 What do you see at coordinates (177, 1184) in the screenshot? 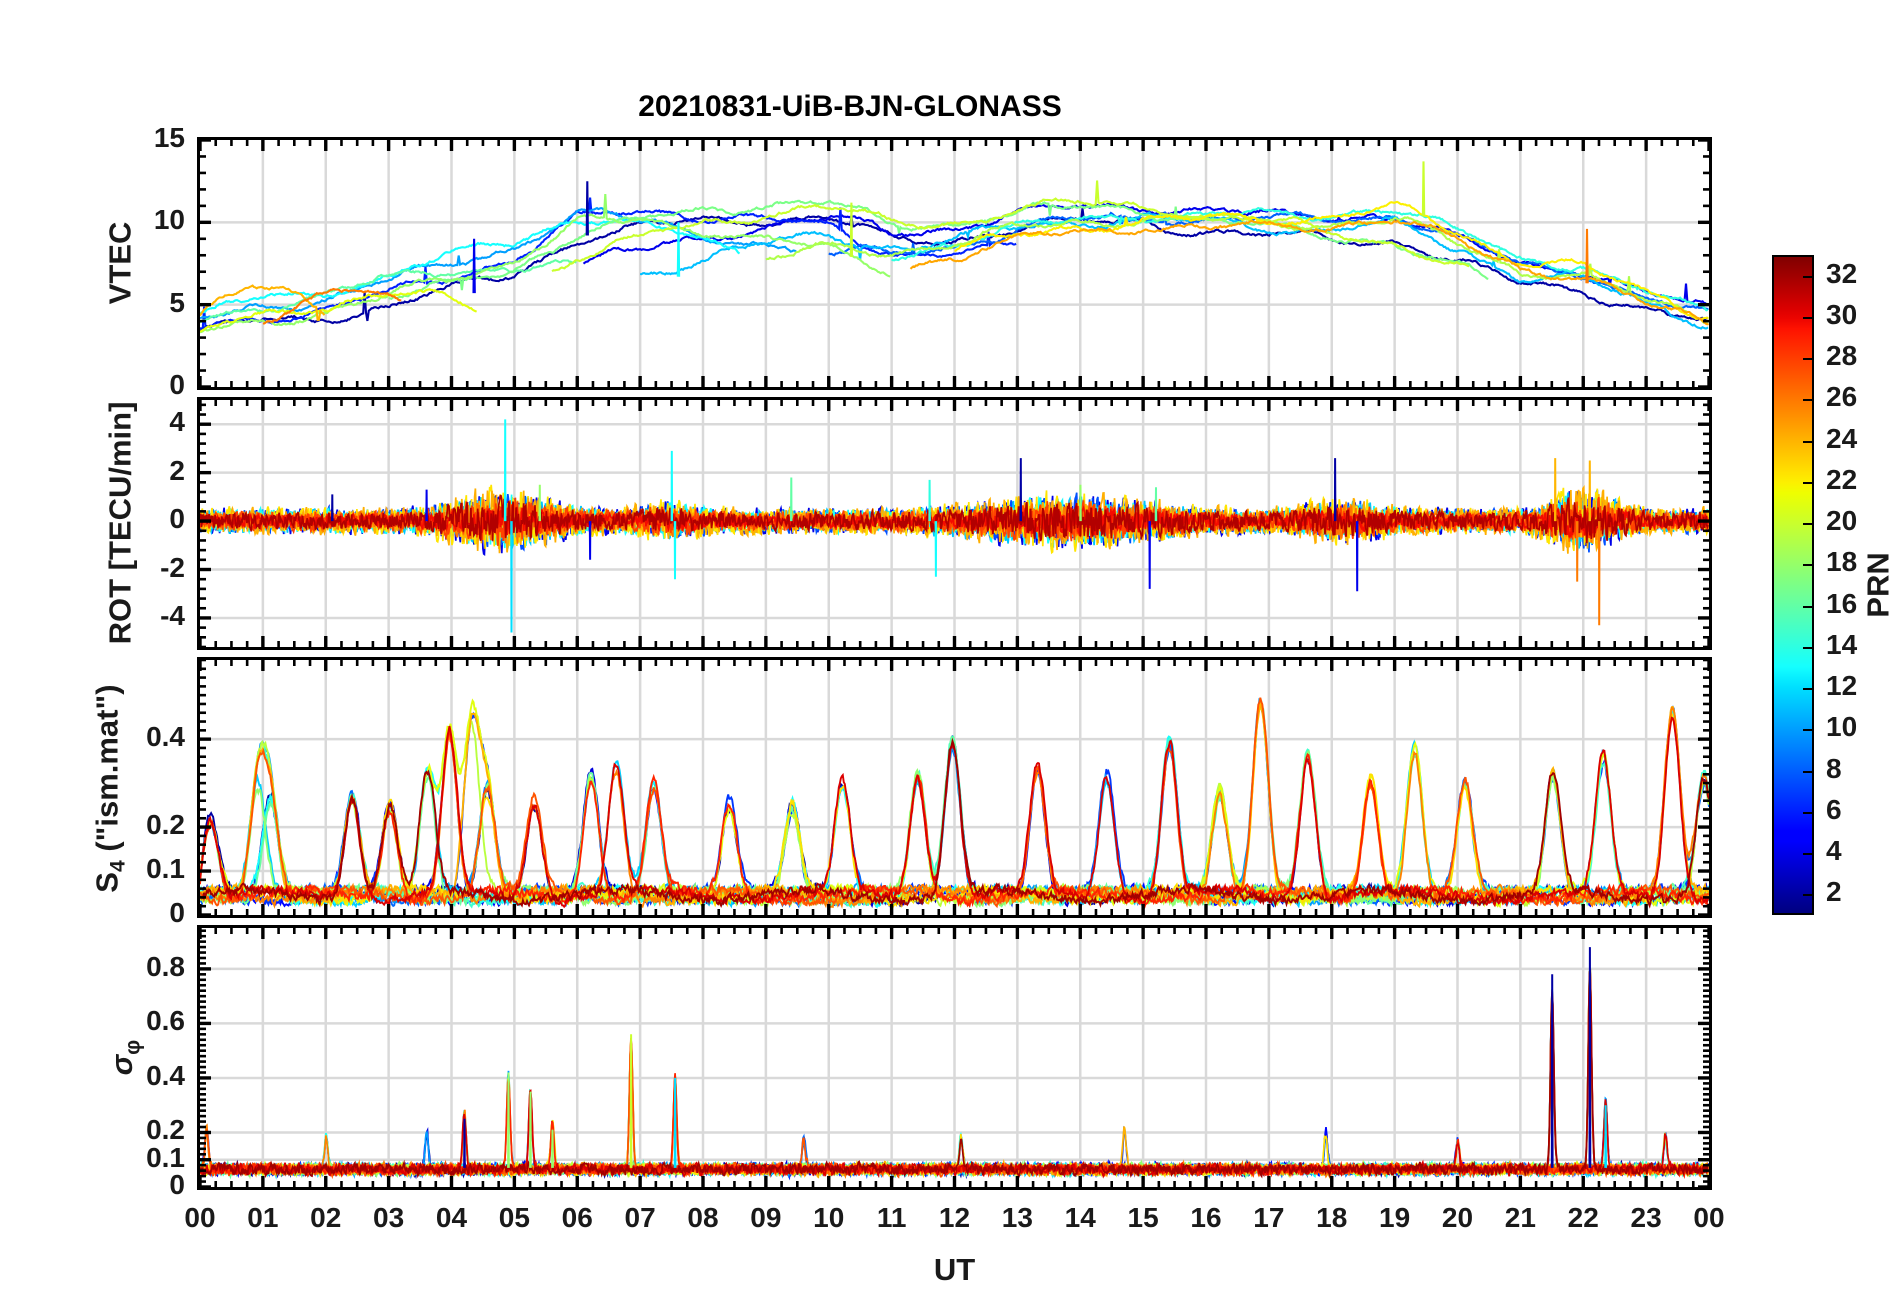
I see `y-tick-label-sigmaphi: 0` at bounding box center [177, 1184].